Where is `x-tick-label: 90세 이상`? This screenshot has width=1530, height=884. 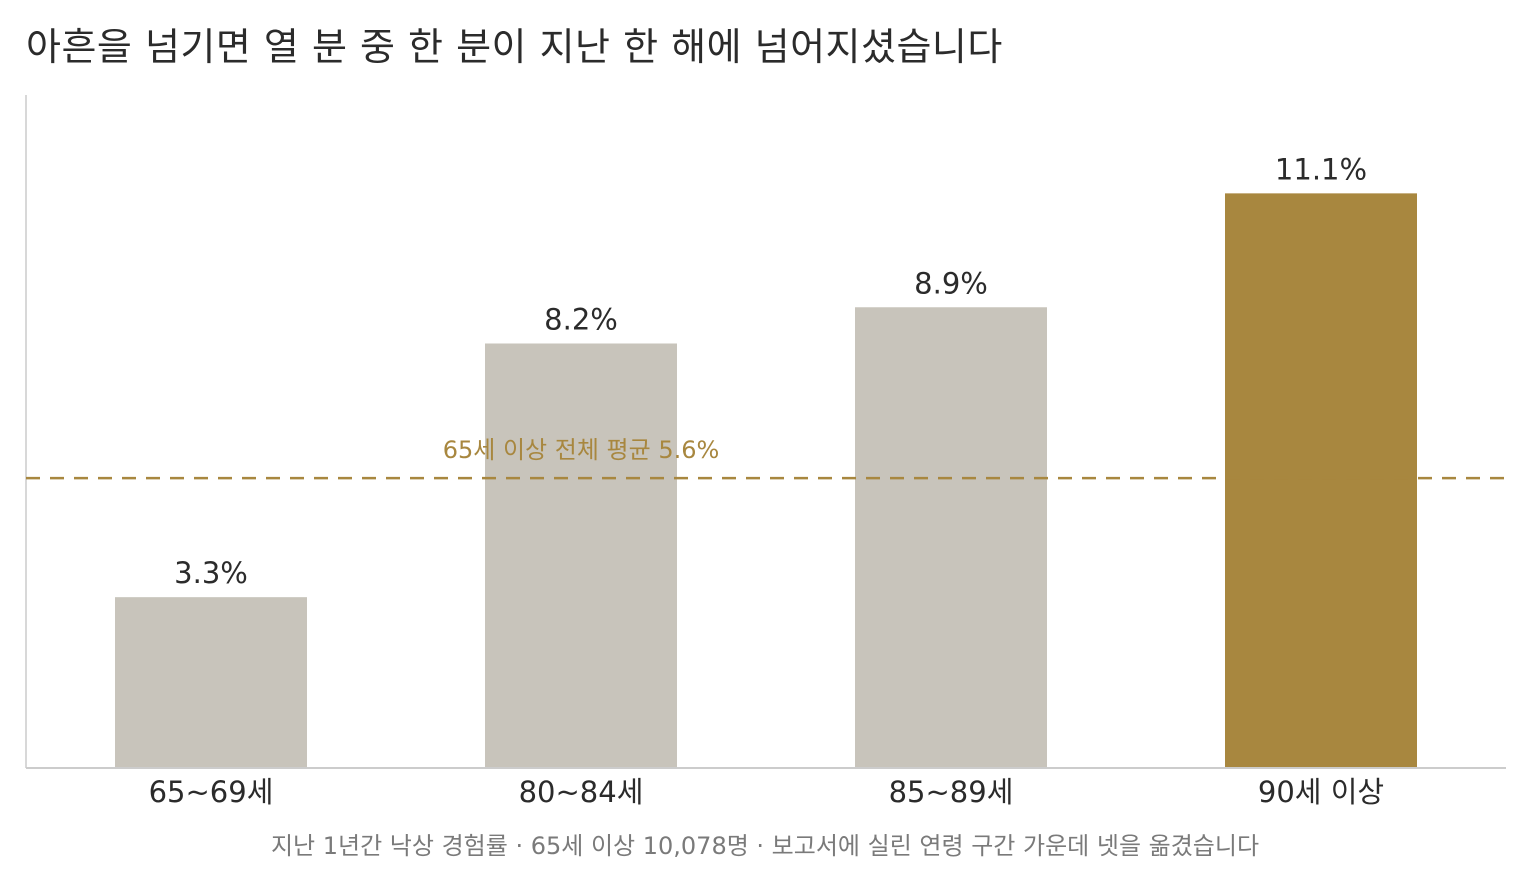 x-tick-label: 90세 이상 is located at coordinates (1321, 792).